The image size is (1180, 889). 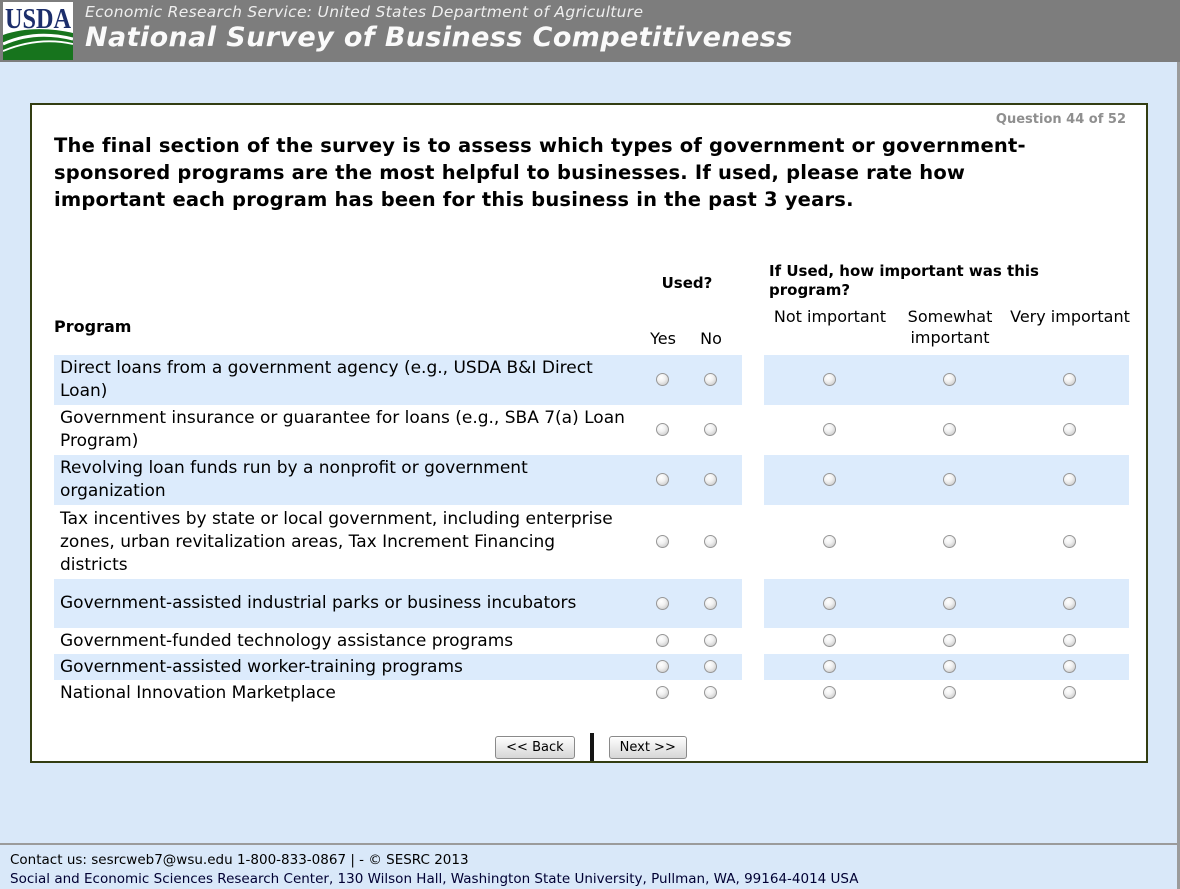 What do you see at coordinates (93, 326) in the screenshot?
I see `program-column-header: Program` at bounding box center [93, 326].